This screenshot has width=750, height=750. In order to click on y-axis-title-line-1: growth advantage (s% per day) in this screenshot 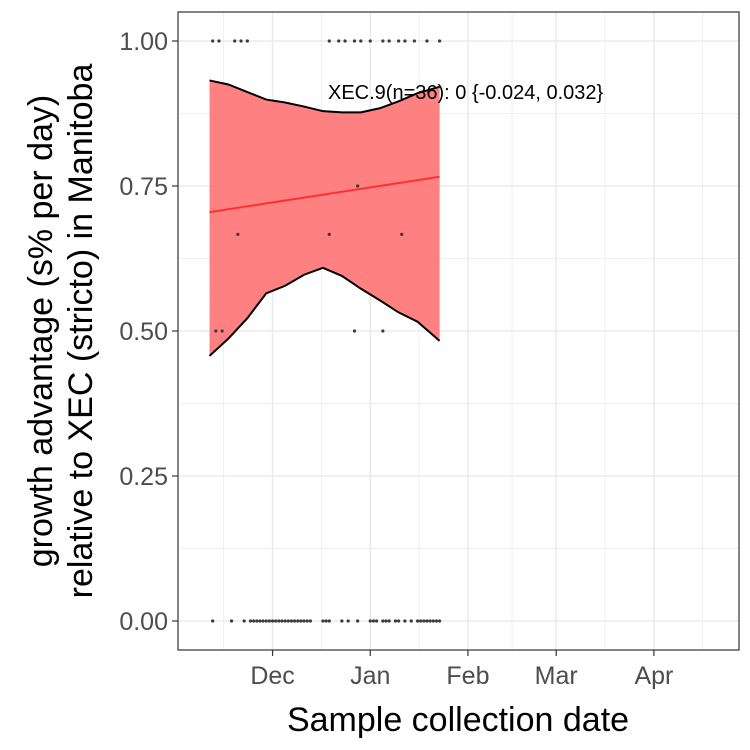, I will do `click(41, 331)`.